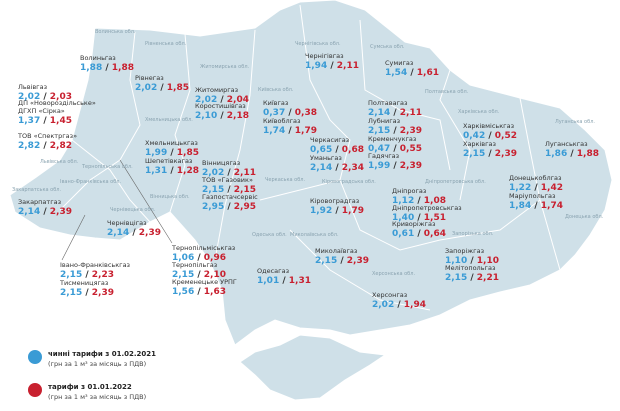 The height and width of the screenshot is (411, 620). What do you see at coordinates (337, 150) in the screenshot?
I see `tariff-values: 0,65 / 0,68` at bounding box center [337, 150].